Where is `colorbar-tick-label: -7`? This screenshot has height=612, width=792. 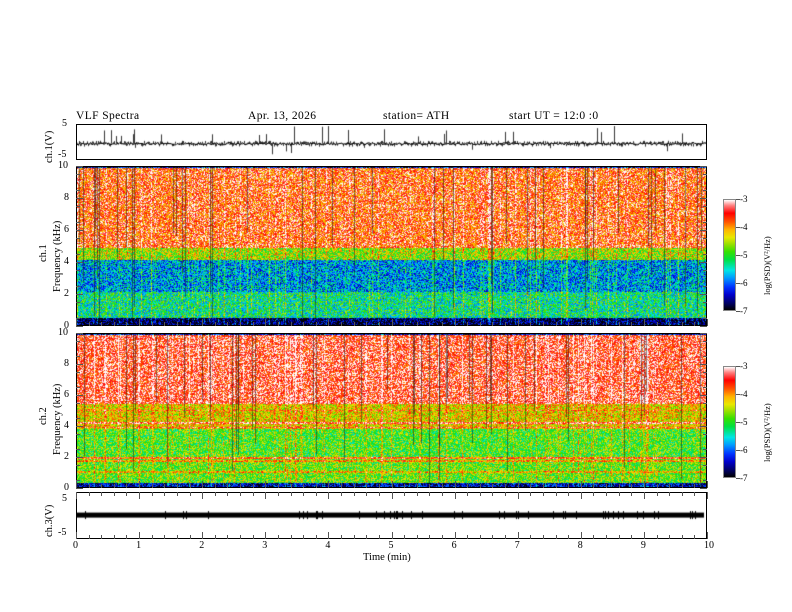 colorbar-tick-label: -7 is located at coordinates (744, 478).